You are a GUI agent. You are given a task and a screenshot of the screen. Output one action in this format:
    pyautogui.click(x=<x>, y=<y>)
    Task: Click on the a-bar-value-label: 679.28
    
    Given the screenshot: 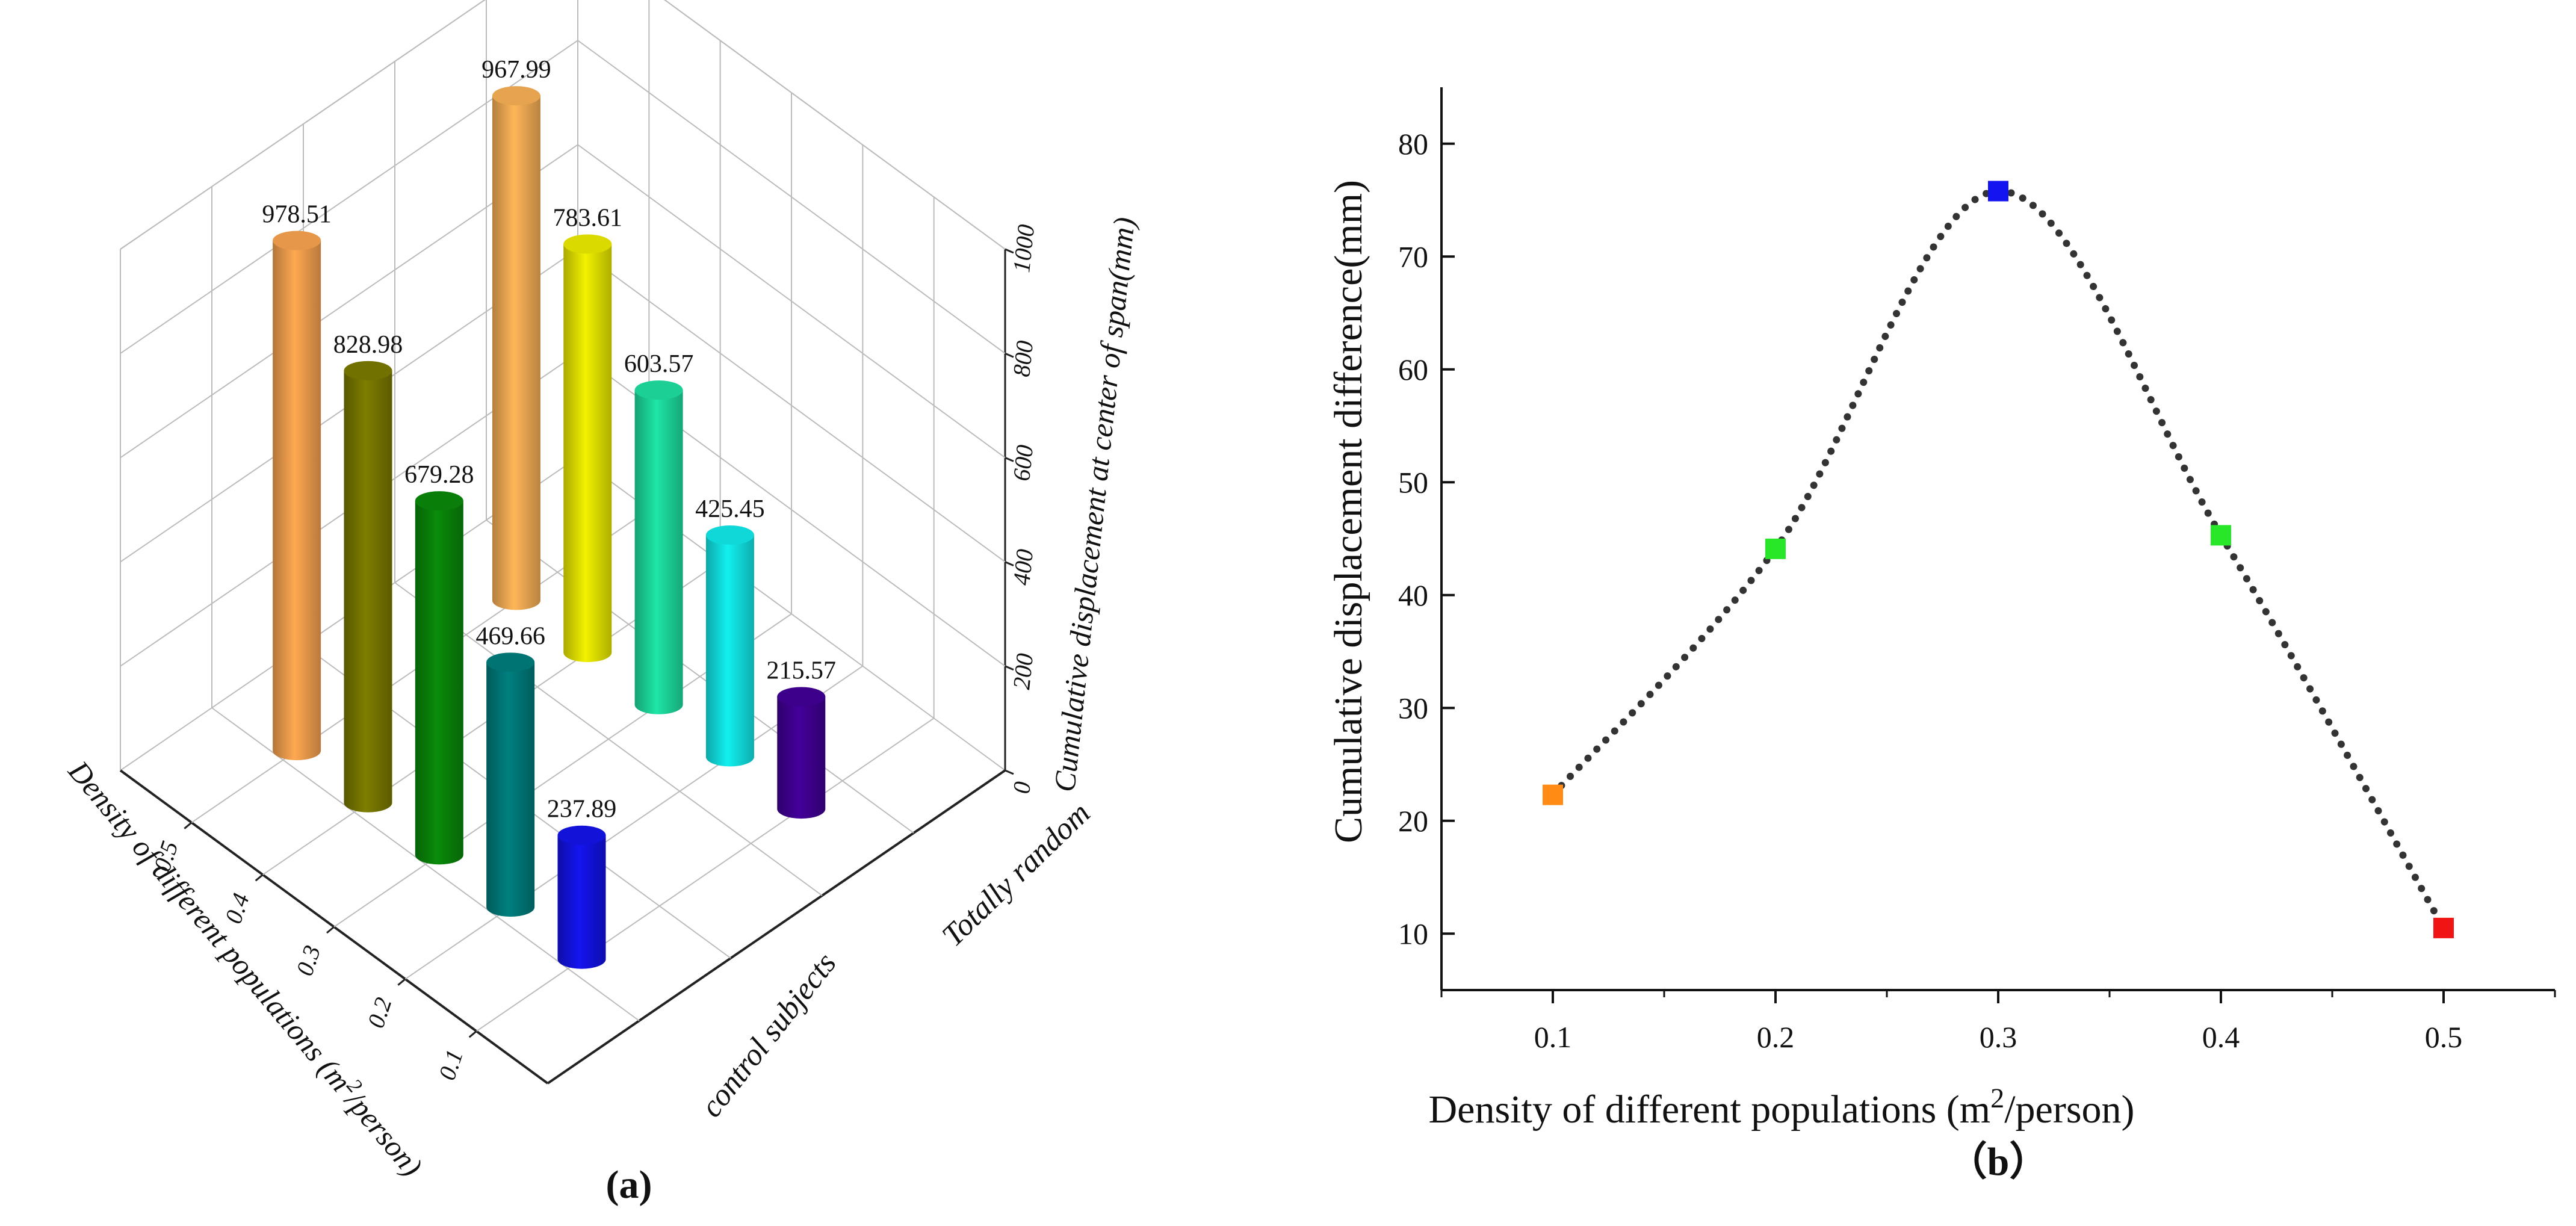 What is the action you would take?
    pyautogui.click(x=439, y=475)
    